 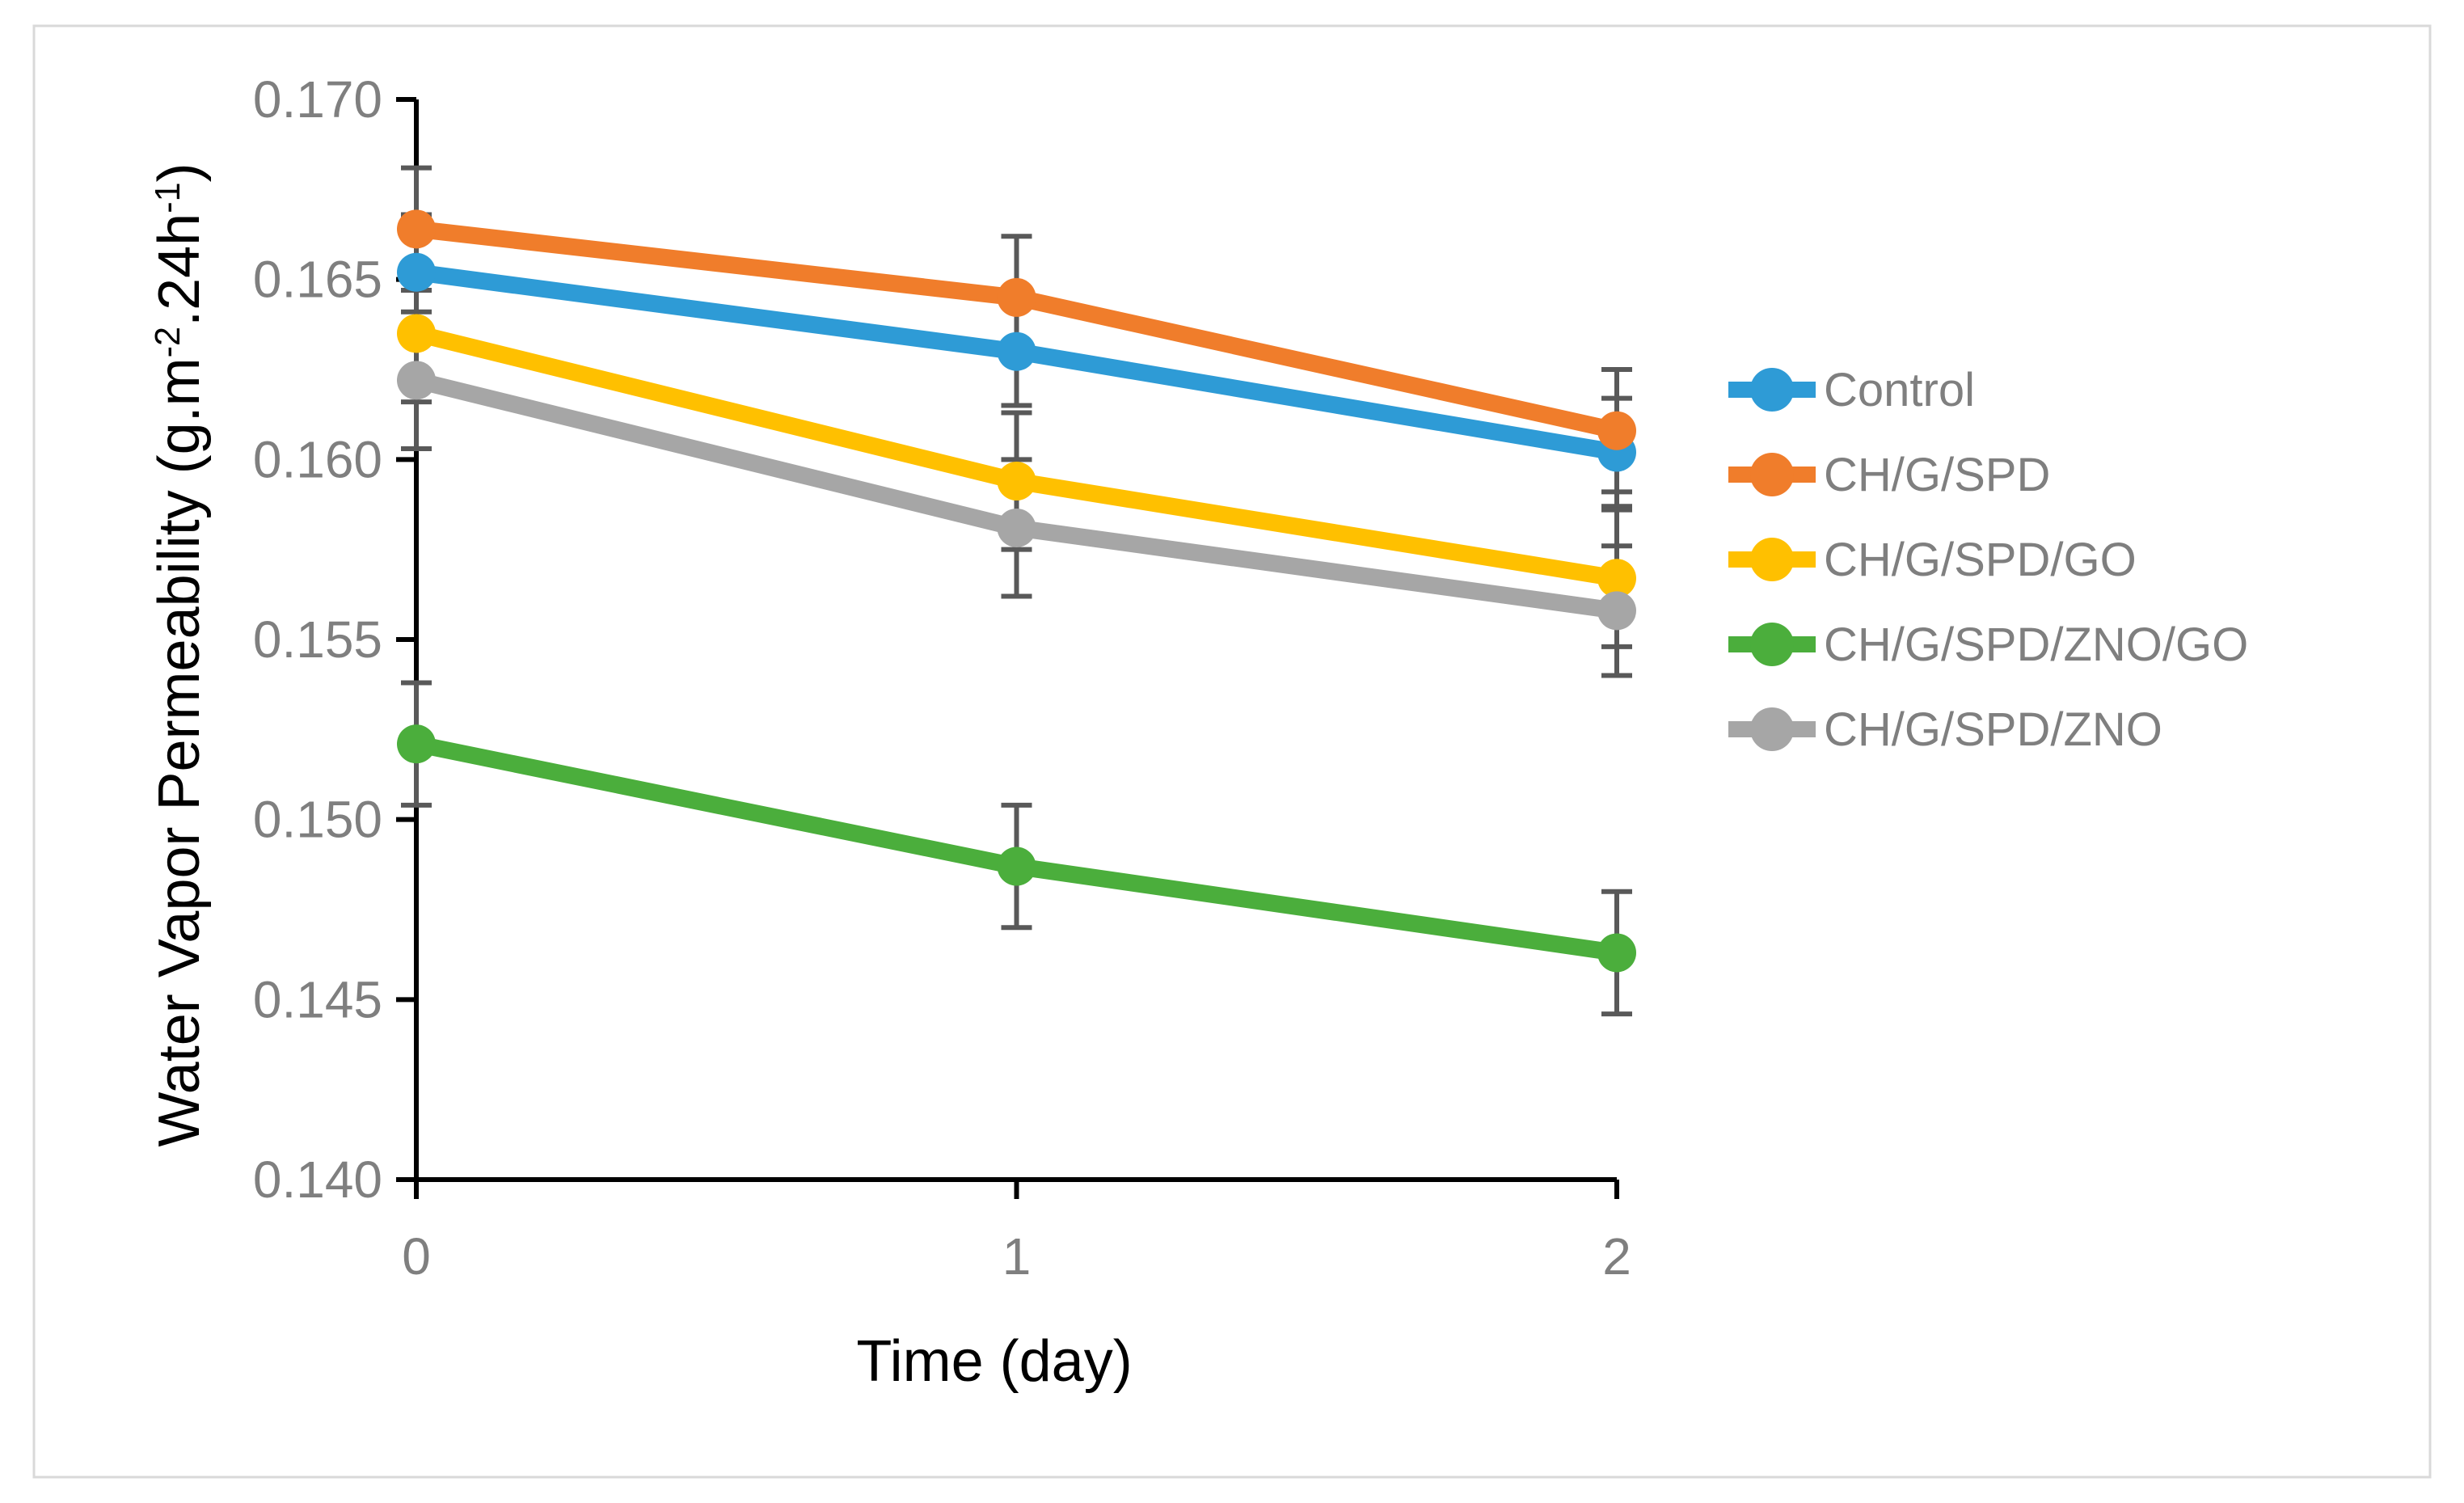 What do you see at coordinates (1617, 1256) in the screenshot?
I see `x-axis-tick-label: 2` at bounding box center [1617, 1256].